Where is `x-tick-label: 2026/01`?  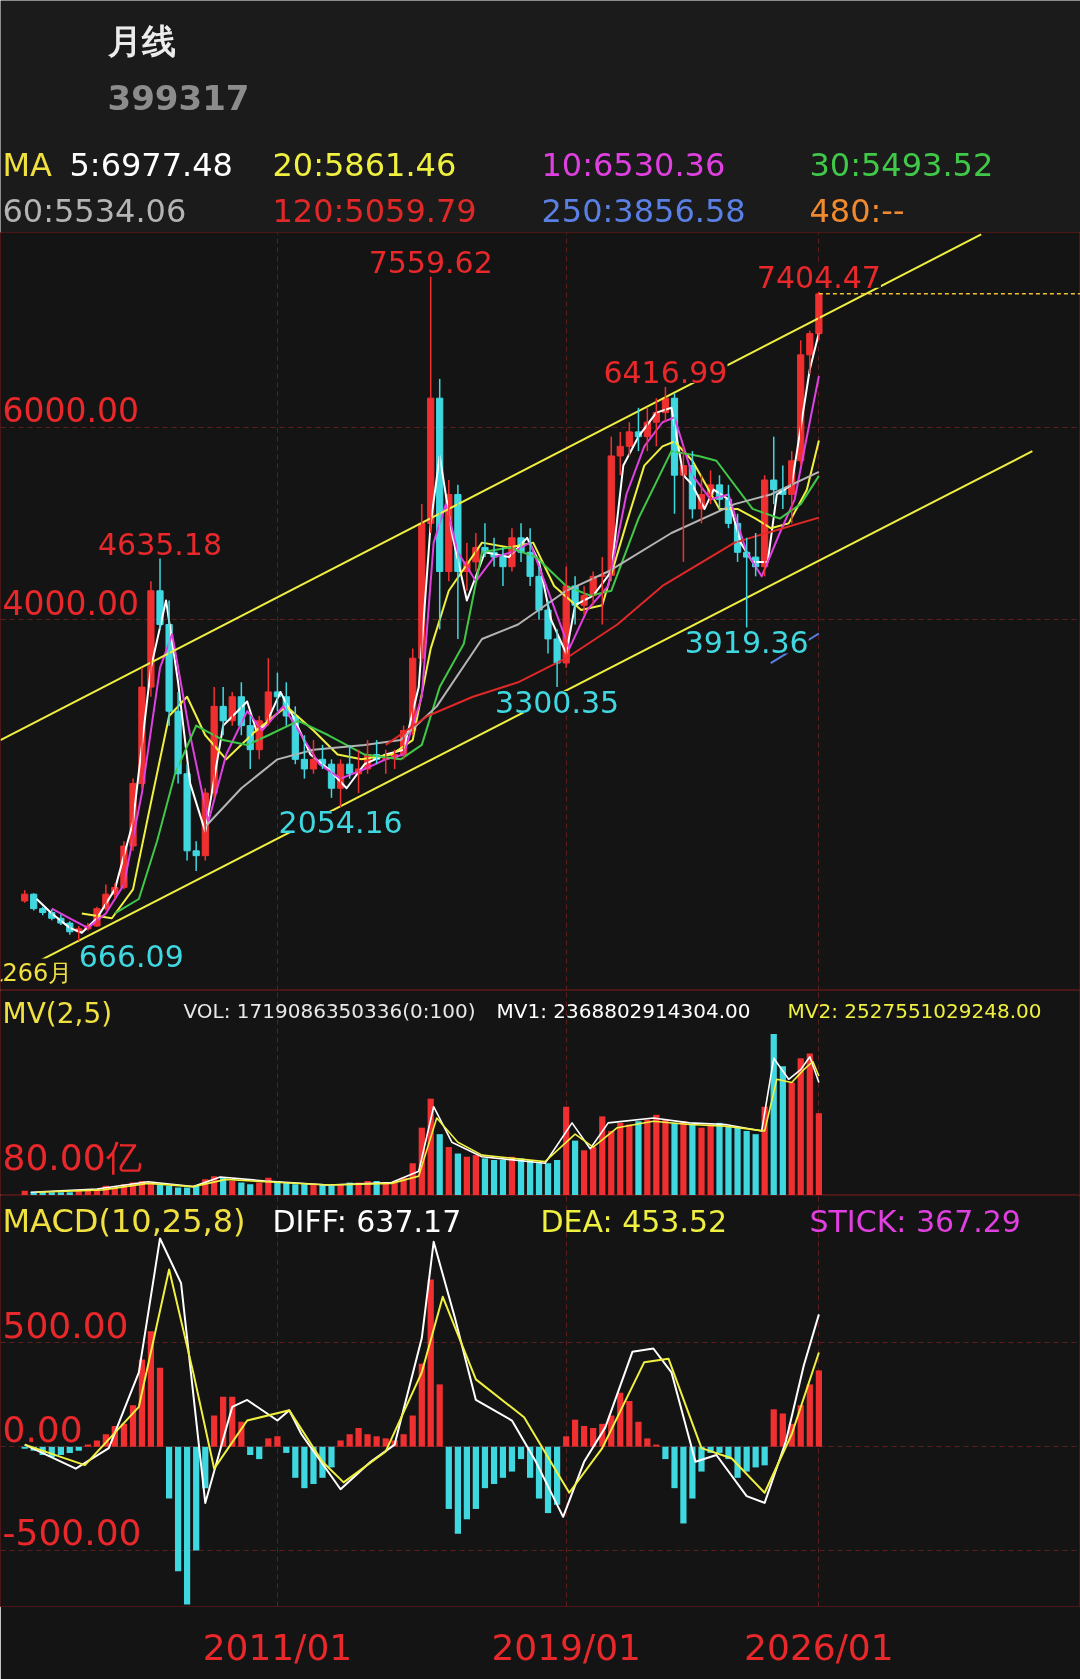
x-tick-label: 2026/01 is located at coordinates (819, 1647).